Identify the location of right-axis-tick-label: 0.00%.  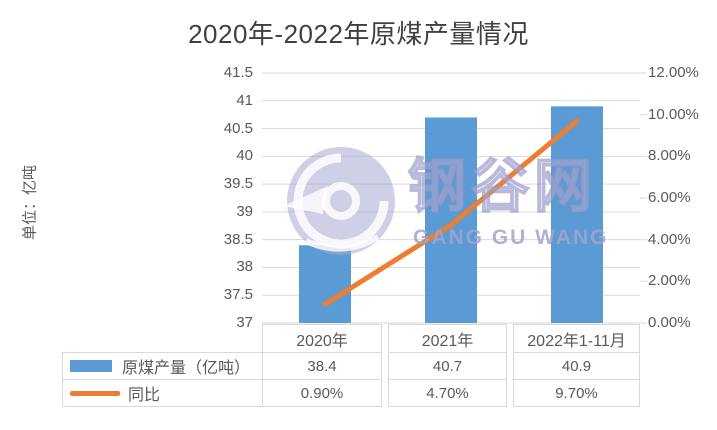
(669, 322).